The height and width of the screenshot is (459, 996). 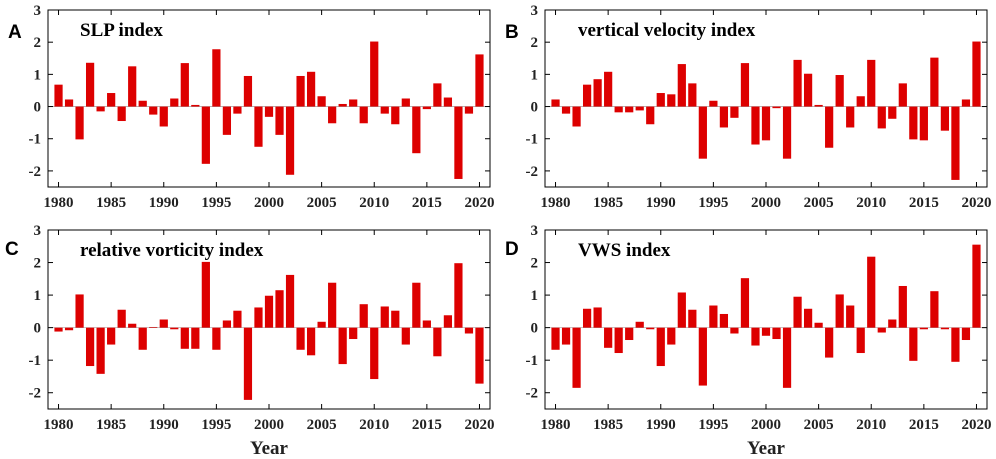 What do you see at coordinates (608, 89) in the screenshot?
I see `bar-1985` at bounding box center [608, 89].